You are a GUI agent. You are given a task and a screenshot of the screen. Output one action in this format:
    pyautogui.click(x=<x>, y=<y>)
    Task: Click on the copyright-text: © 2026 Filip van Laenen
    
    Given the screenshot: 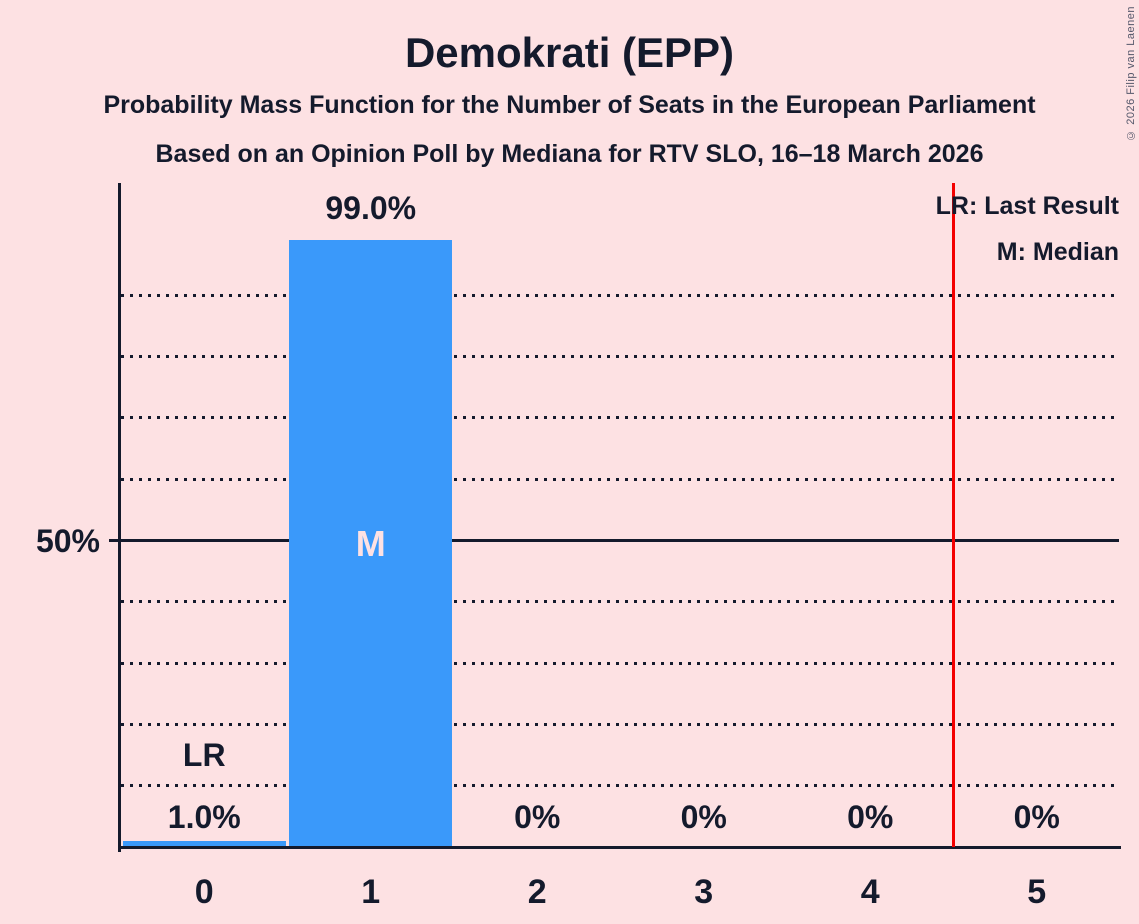 What is the action you would take?
    pyautogui.click(x=1131, y=73)
    